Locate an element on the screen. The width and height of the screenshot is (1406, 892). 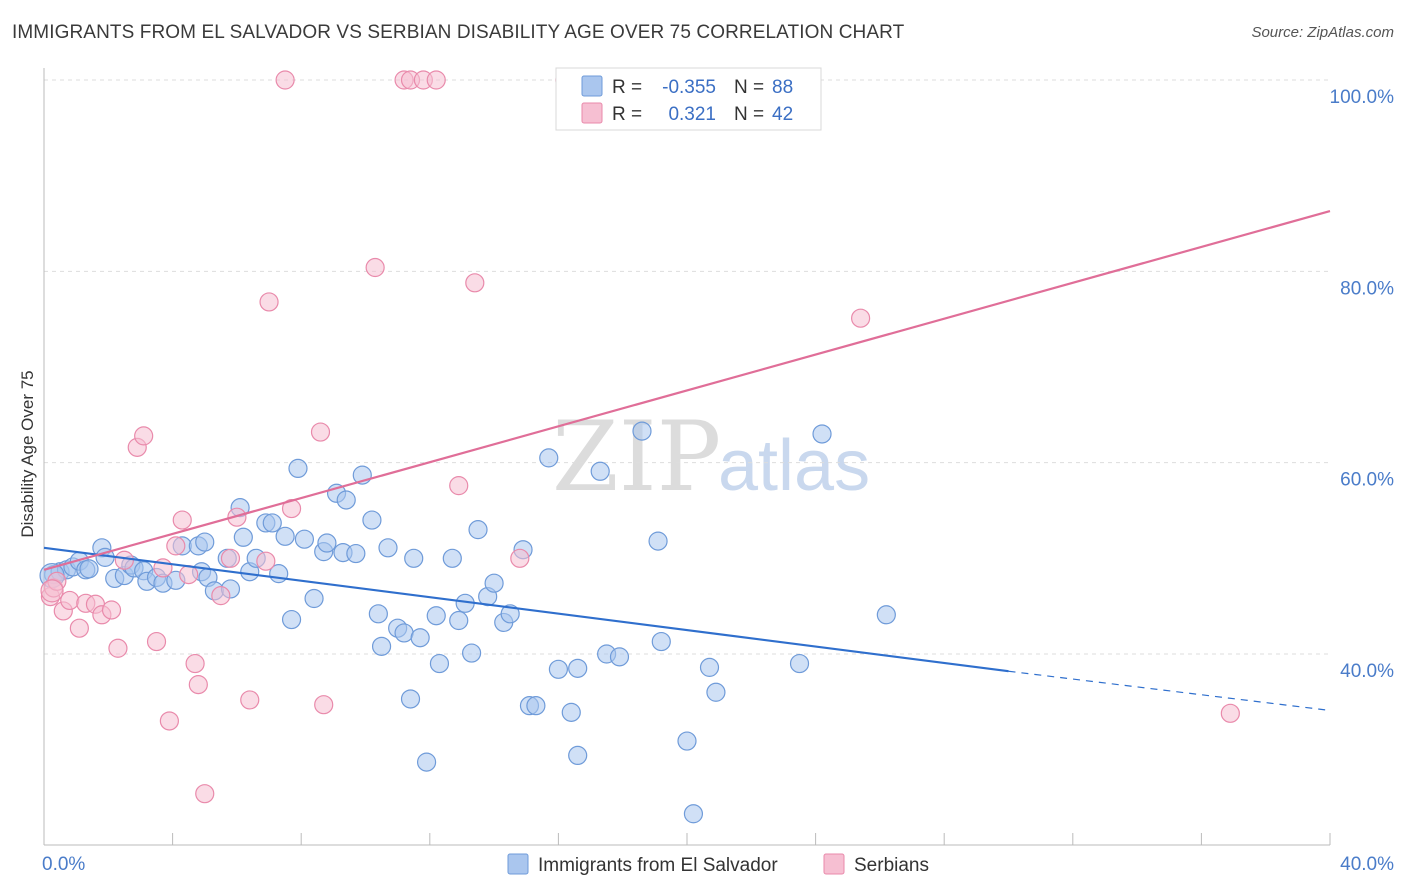
stats-legend: R = -0.355 N = 88 R = 0.321 N = 42 is located at coordinates (688, 99).